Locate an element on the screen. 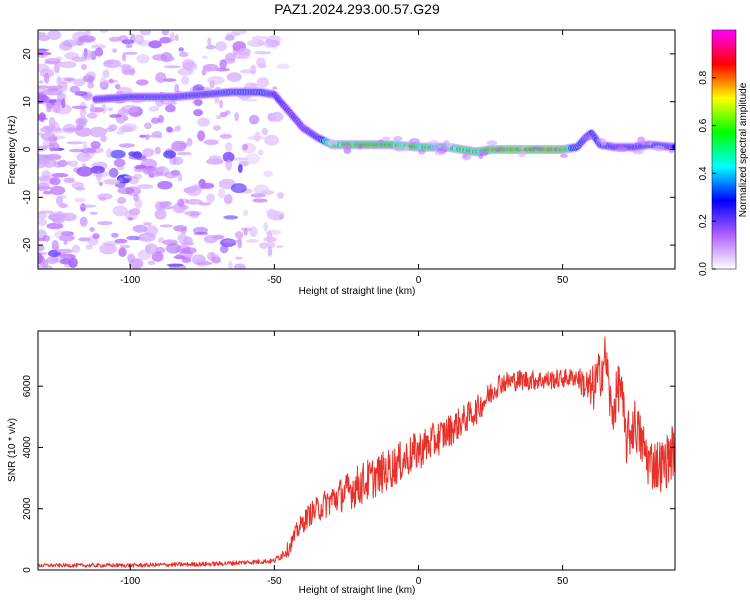  ridge-core is located at coordinates (673, 147).